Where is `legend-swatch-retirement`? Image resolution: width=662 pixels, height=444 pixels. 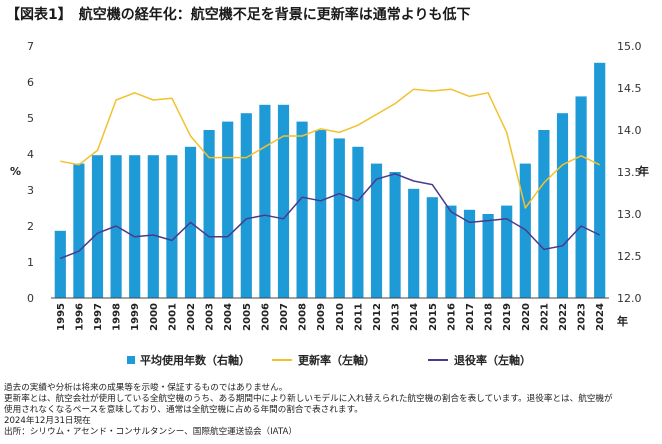 legend-swatch-retirement is located at coordinates (438, 360).